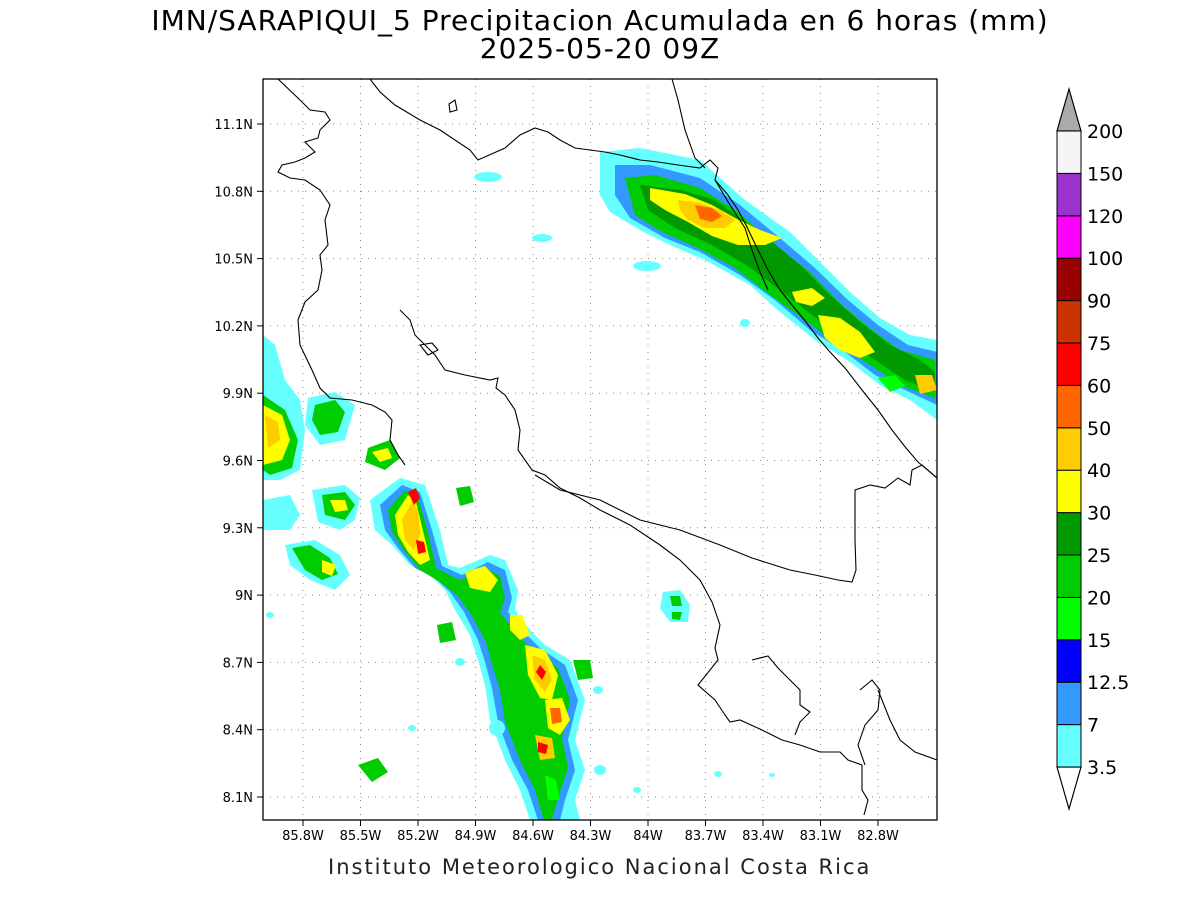 The width and height of the screenshot is (1200, 900). What do you see at coordinates (238, 529) in the screenshot?
I see `lat-label: 9.3N` at bounding box center [238, 529].